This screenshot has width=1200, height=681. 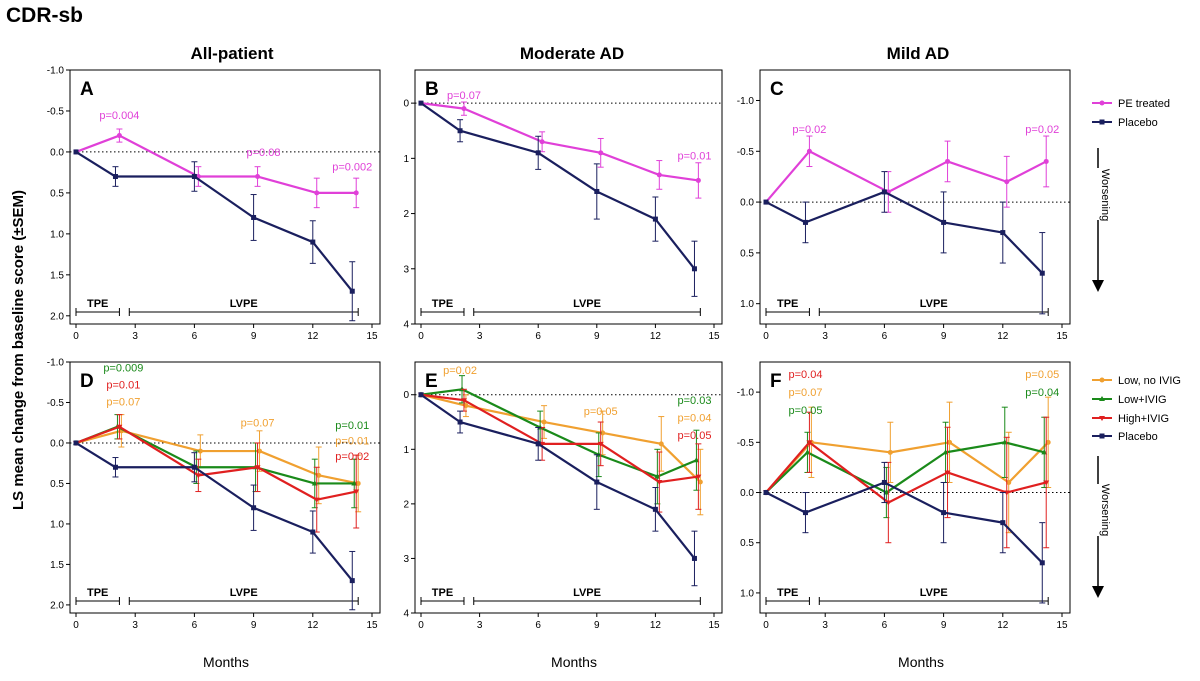 I want to click on plot-frame, so click(x=225, y=197).